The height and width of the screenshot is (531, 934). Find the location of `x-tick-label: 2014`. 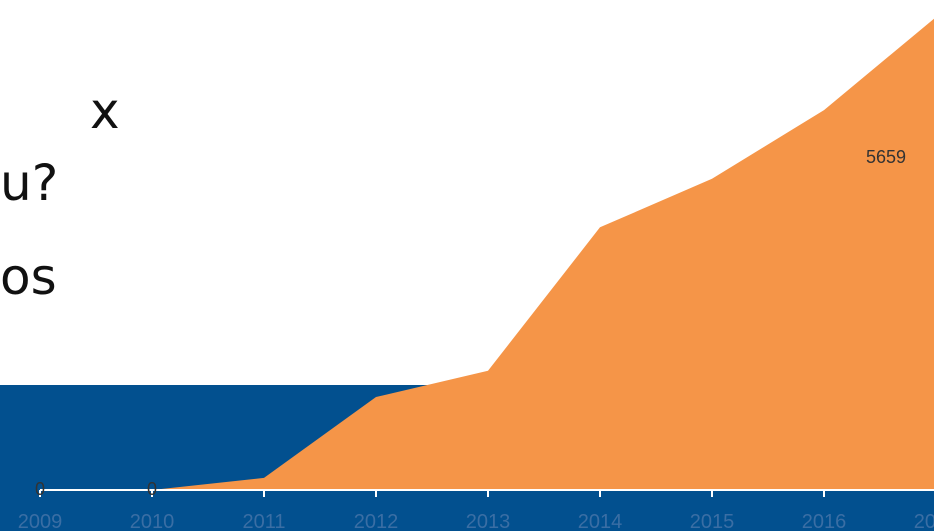

x-tick-label: 2014 is located at coordinates (600, 521).